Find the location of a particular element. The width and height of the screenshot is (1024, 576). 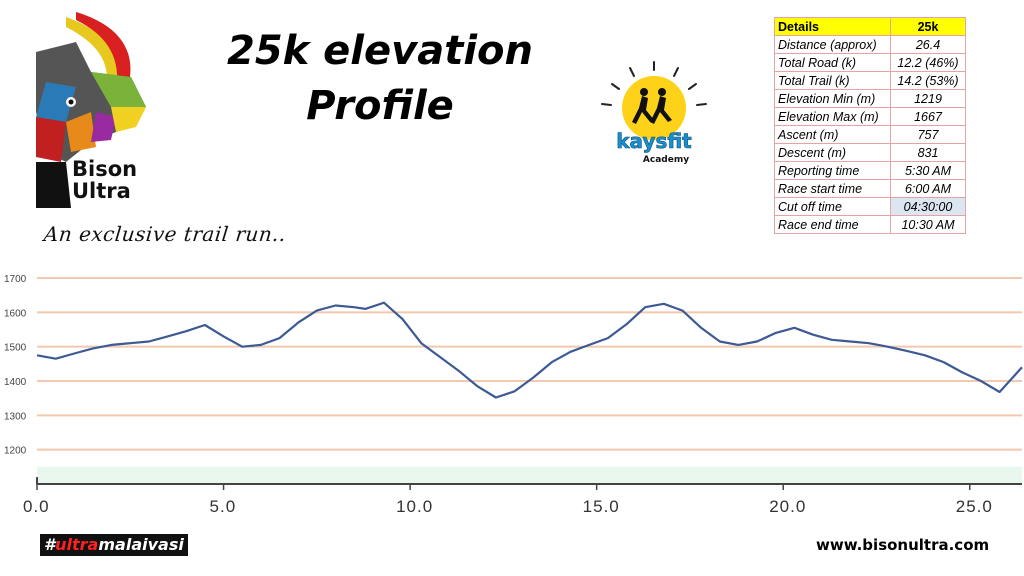

y-tick-label: 1200 is located at coordinates (15, 451).